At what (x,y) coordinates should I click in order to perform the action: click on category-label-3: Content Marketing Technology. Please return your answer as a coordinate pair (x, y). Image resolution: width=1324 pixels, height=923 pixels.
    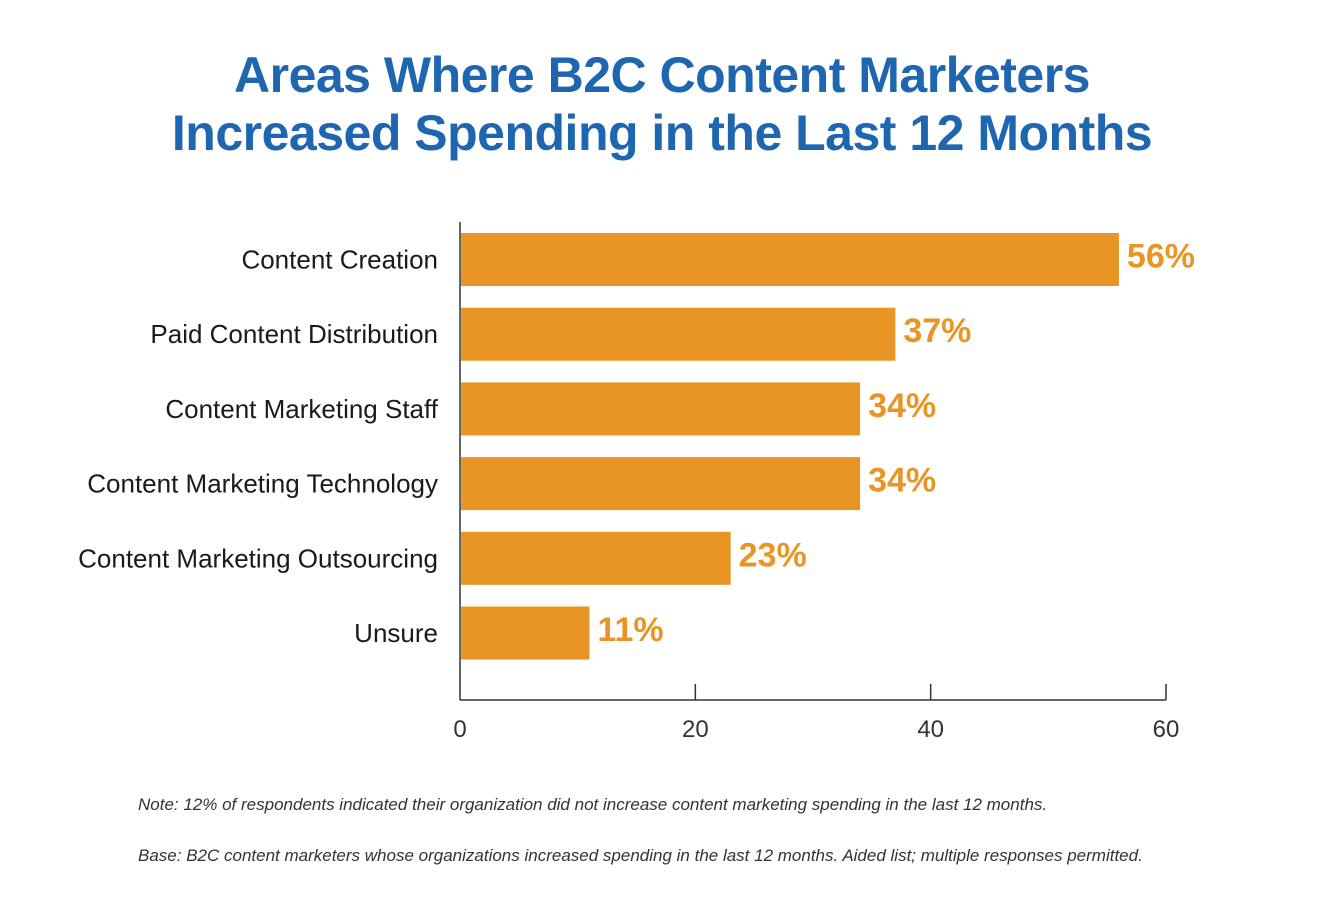
    Looking at the image, I should click on (262, 484).